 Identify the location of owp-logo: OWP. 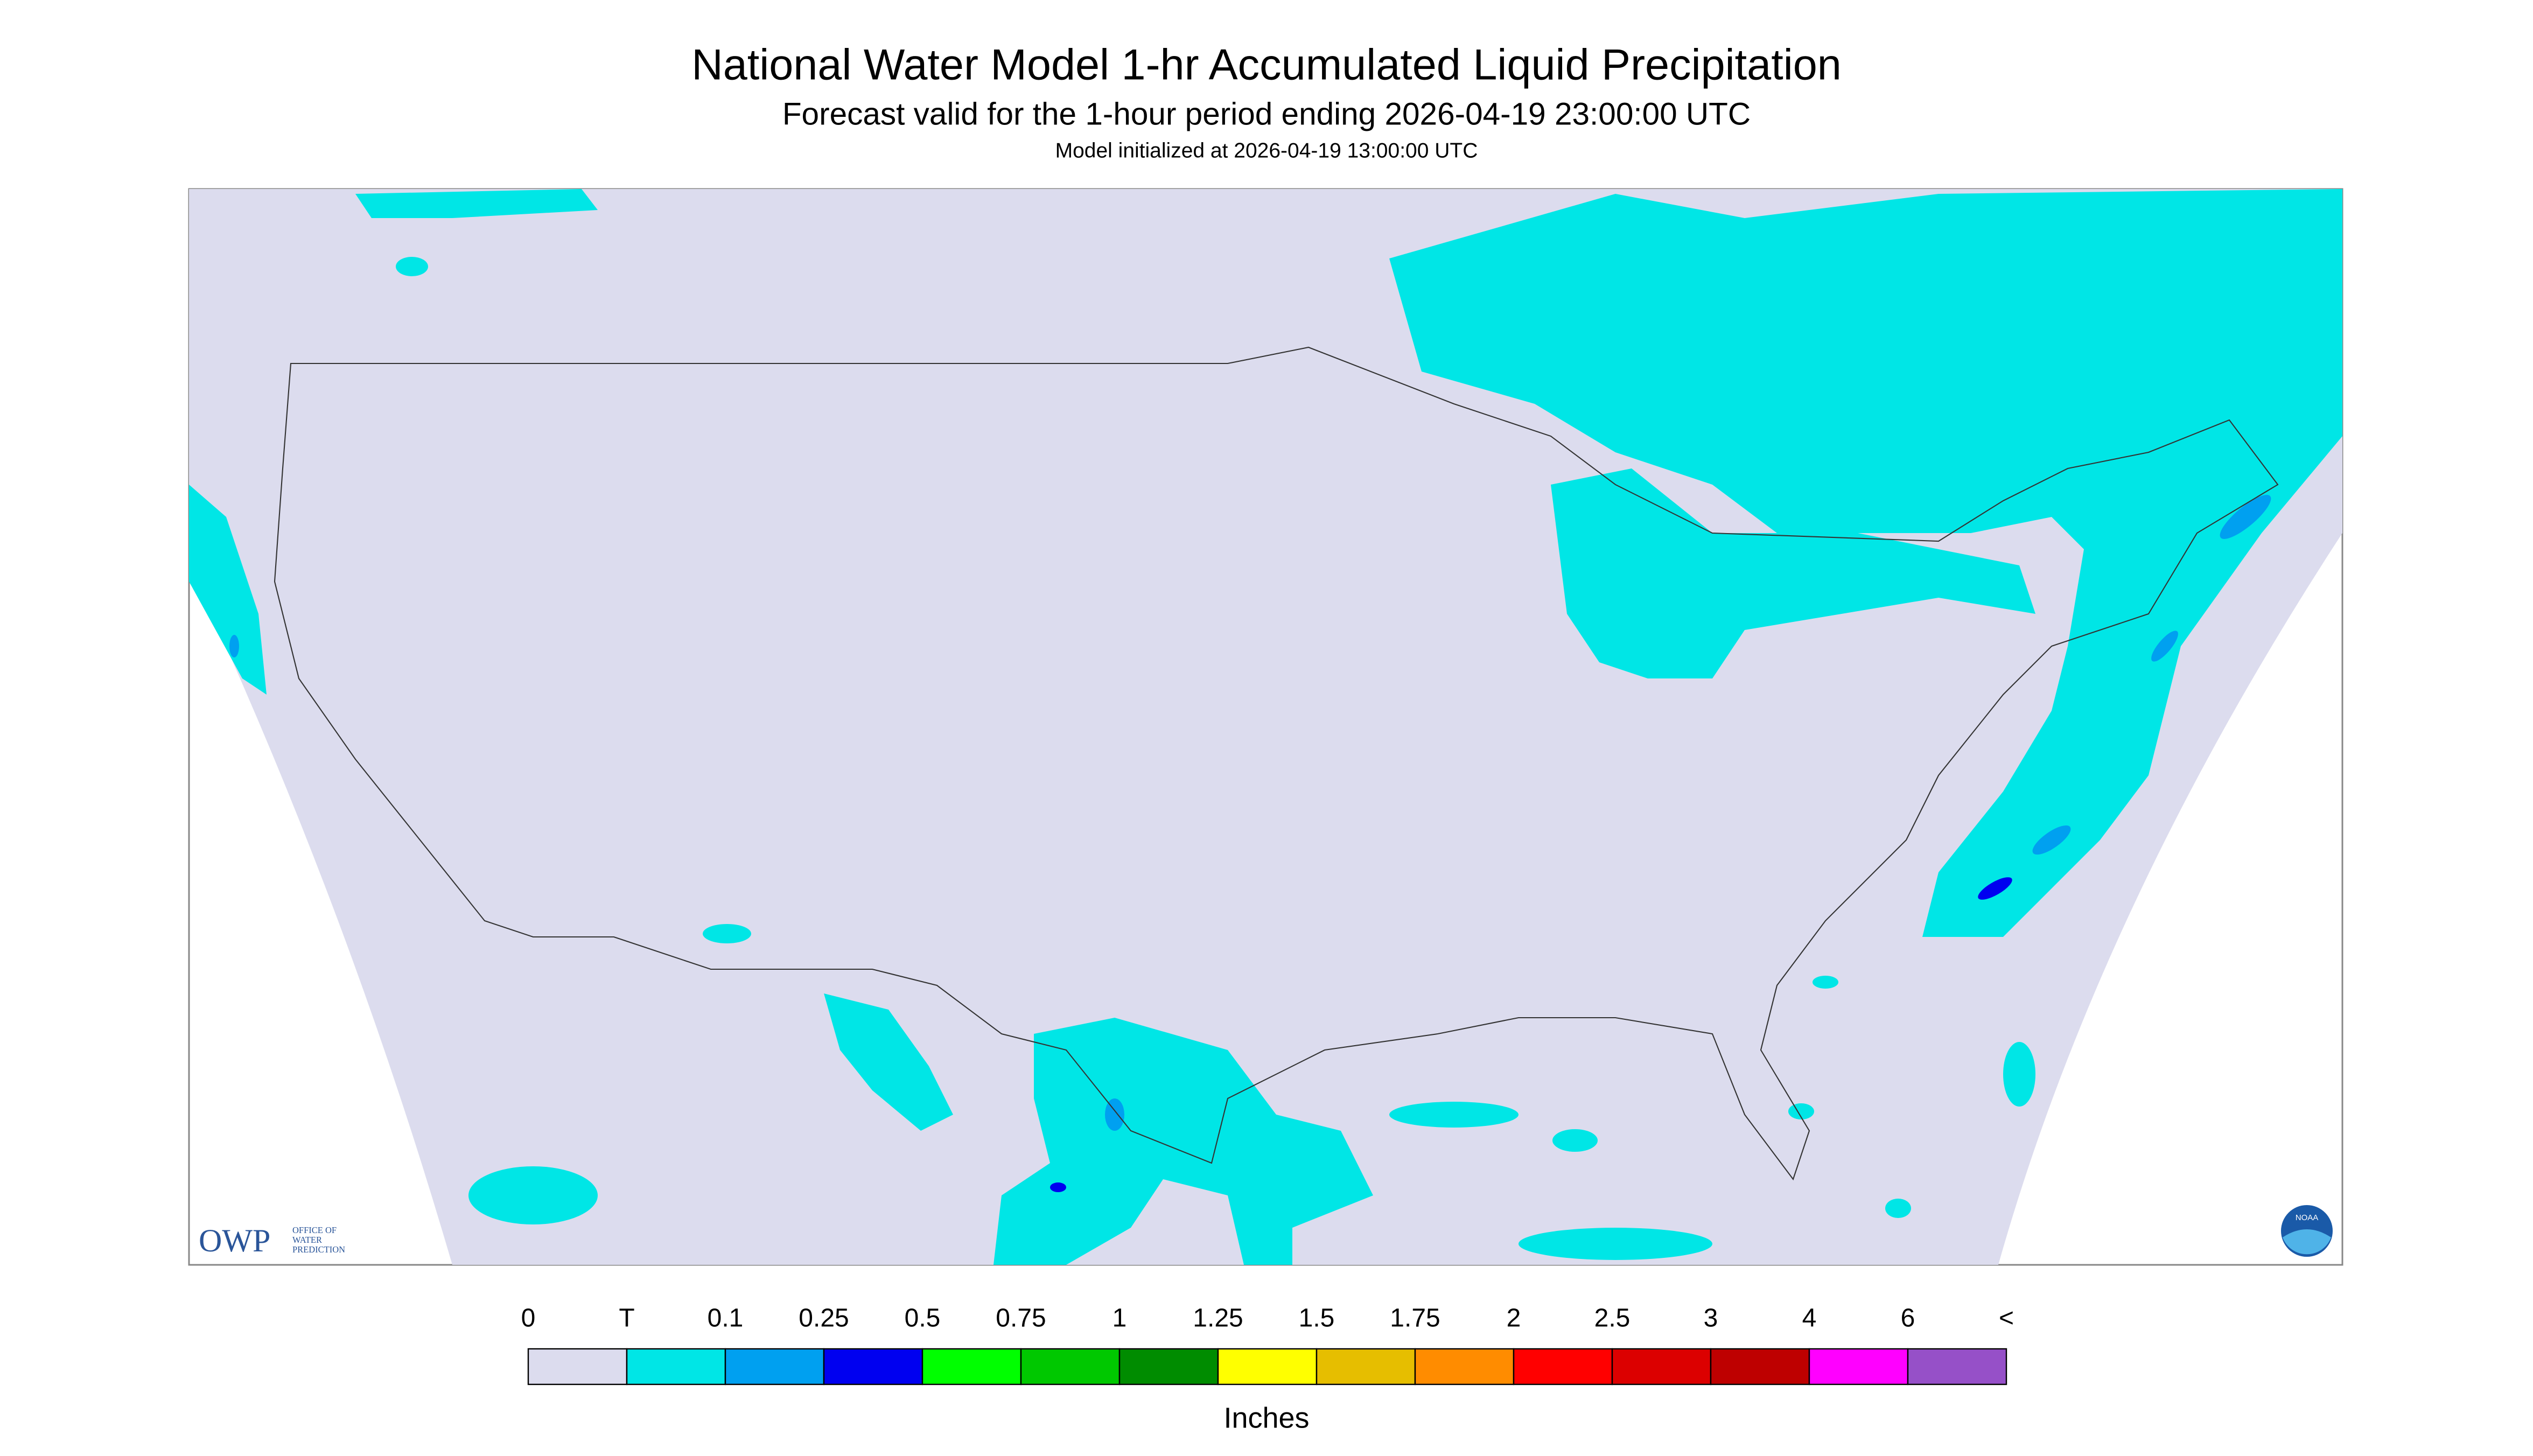
(234, 1240).